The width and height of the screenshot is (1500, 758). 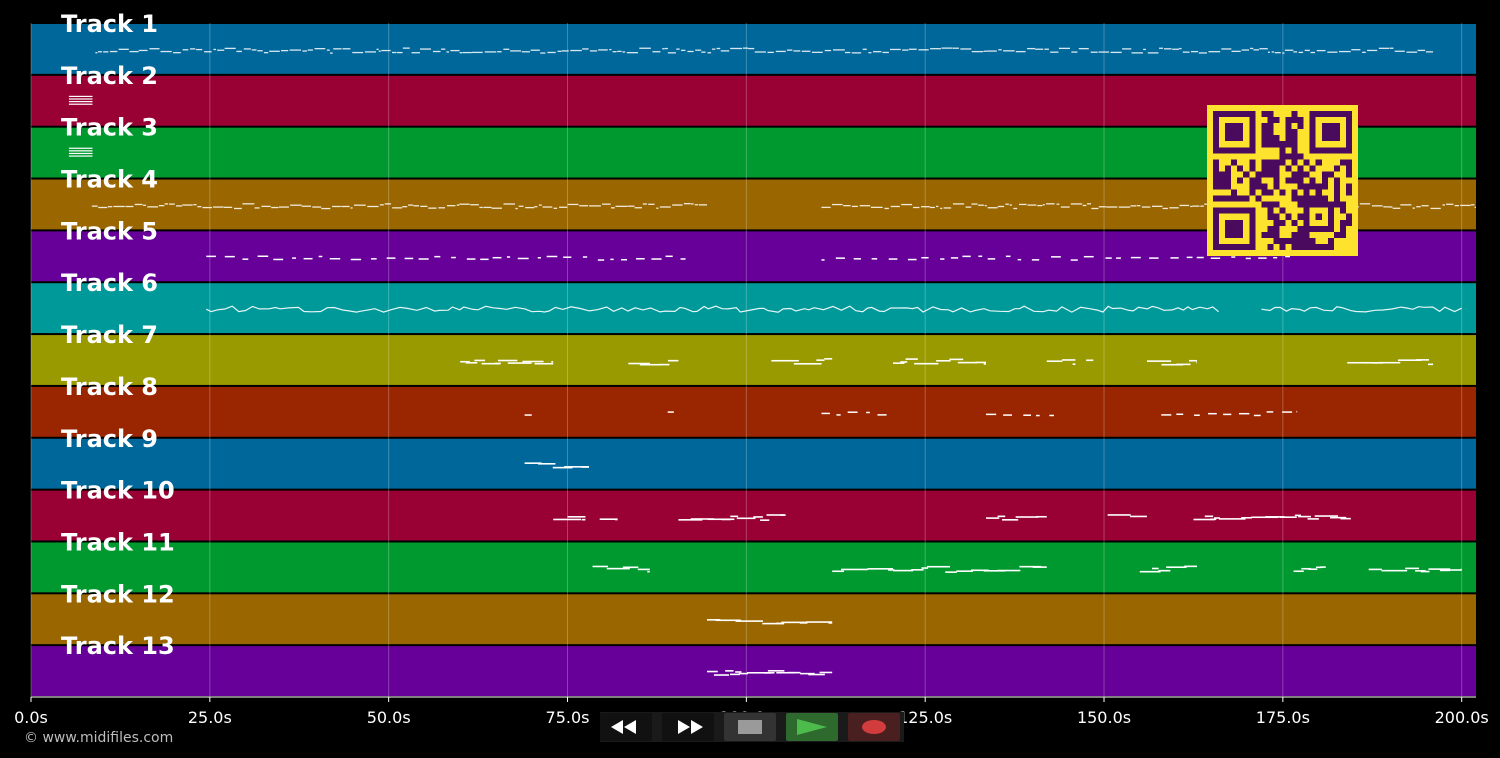 I want to click on rewind-icon, so click(x=623, y=727).